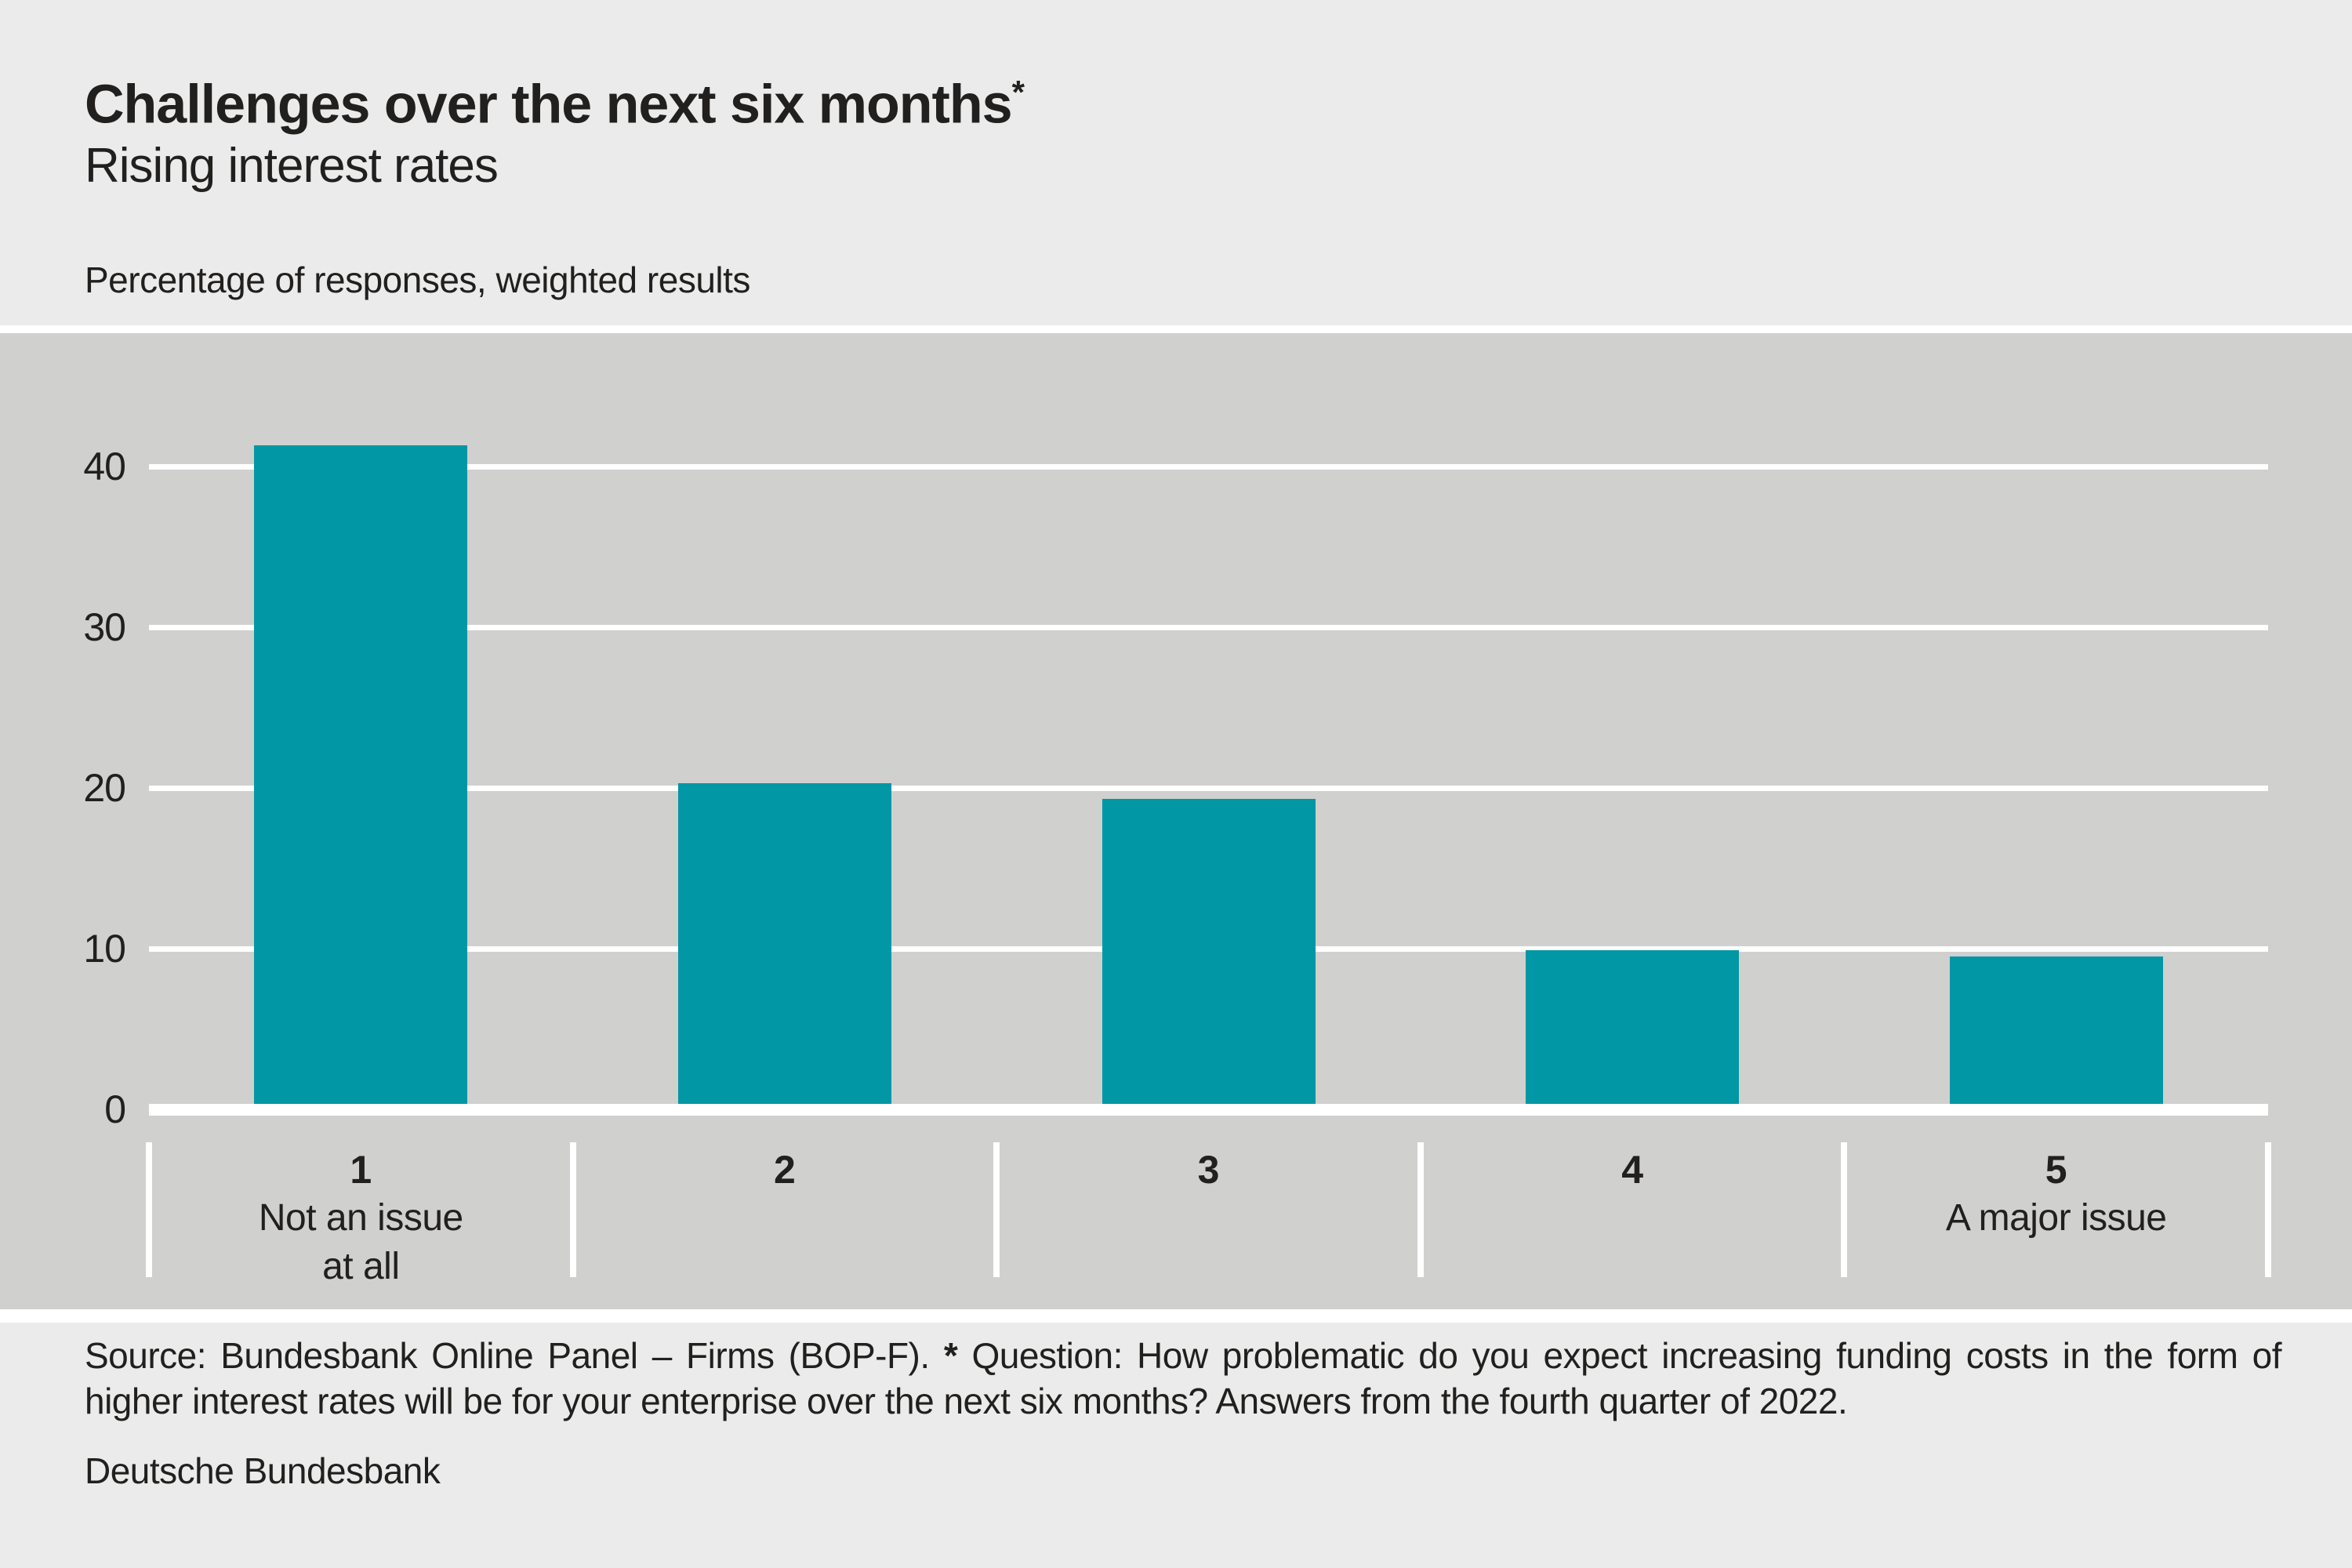 The image size is (2352, 1568). I want to click on category-number: 1, so click(361, 1170).